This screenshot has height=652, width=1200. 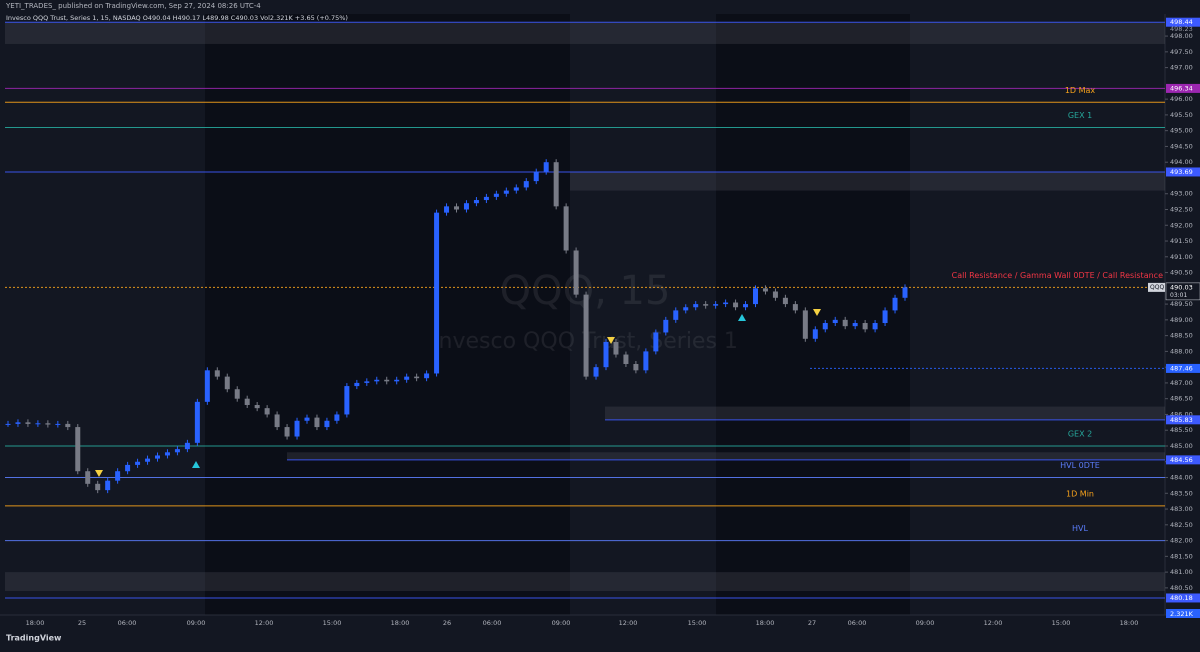 I want to click on price-marker-label: 487.46, so click(x=1181, y=368).